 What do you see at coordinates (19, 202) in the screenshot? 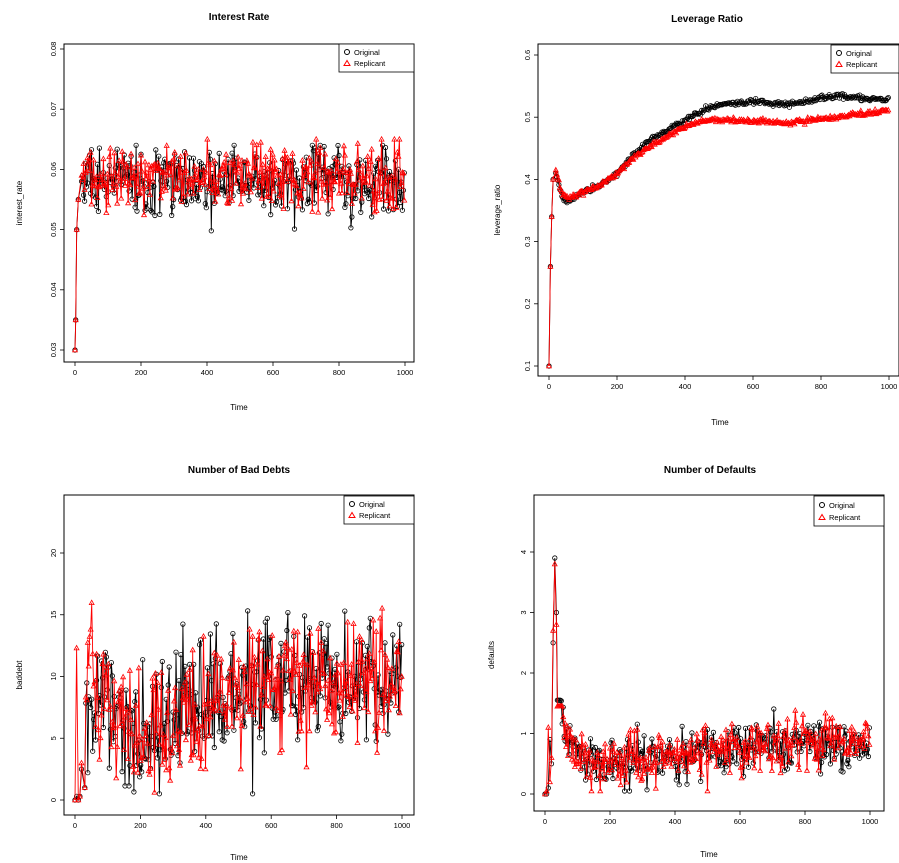
I see `y-axis-label: interest_rate` at bounding box center [19, 202].